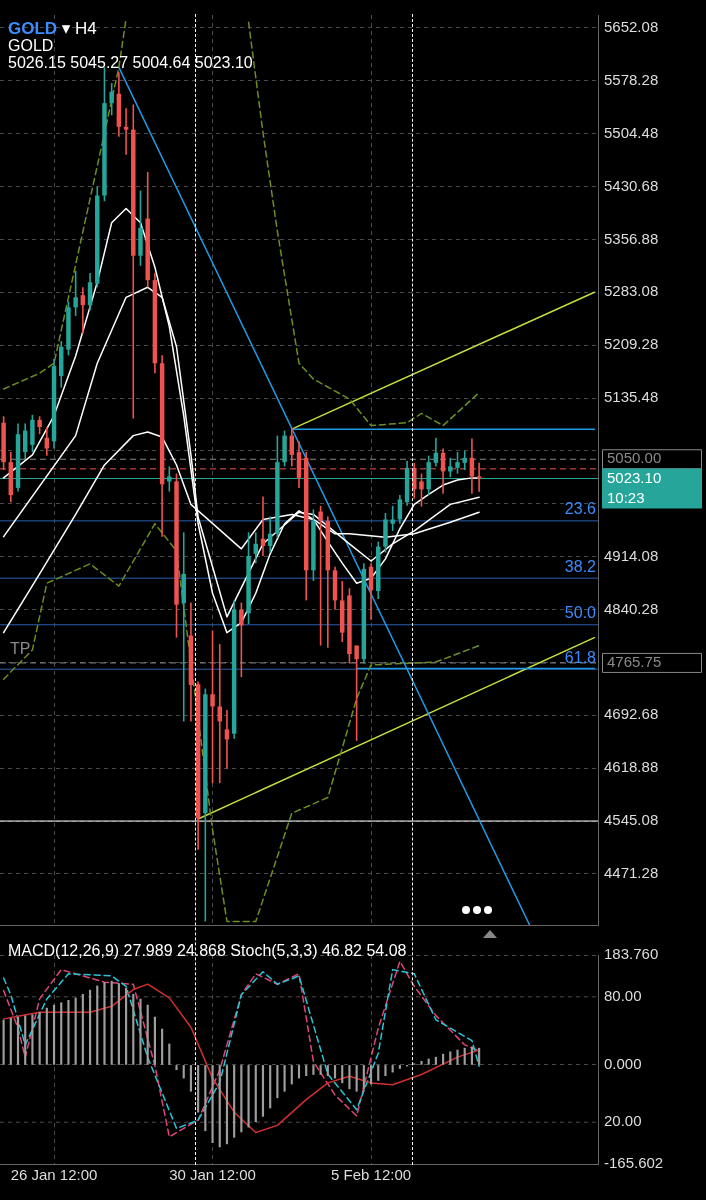 The width and height of the screenshot is (706, 1200). What do you see at coordinates (20, 649) in the screenshot?
I see `annotation: TP` at bounding box center [20, 649].